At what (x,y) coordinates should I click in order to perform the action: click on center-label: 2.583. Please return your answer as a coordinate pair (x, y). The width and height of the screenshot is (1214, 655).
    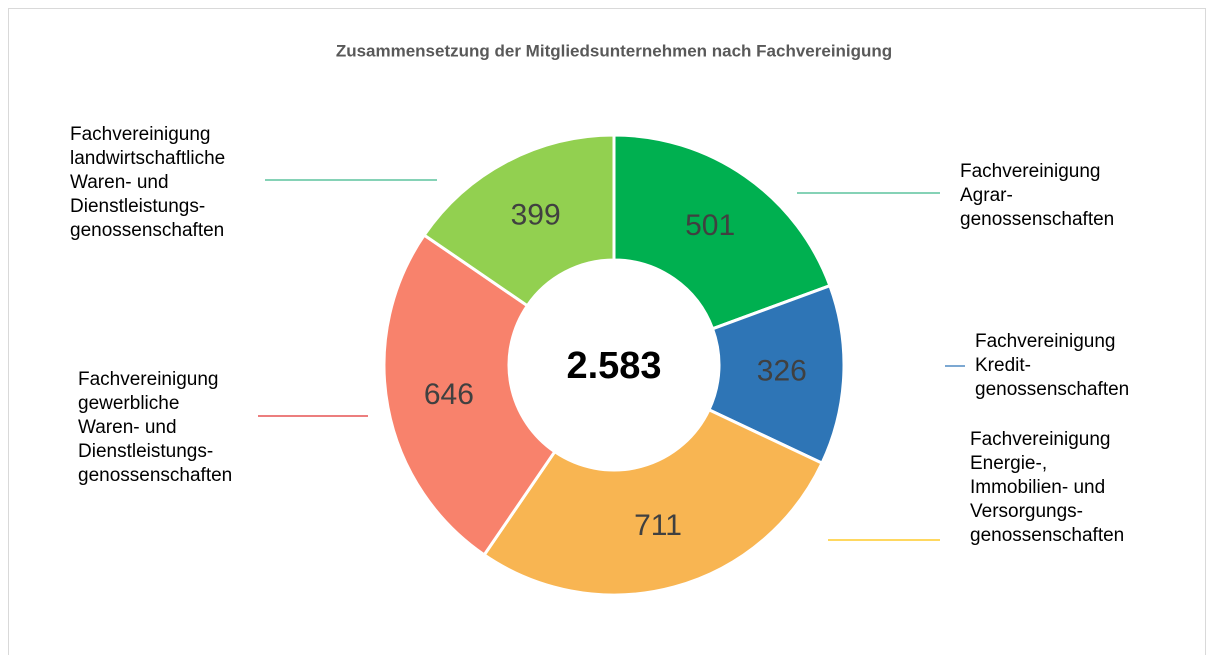
    Looking at the image, I should click on (613, 366).